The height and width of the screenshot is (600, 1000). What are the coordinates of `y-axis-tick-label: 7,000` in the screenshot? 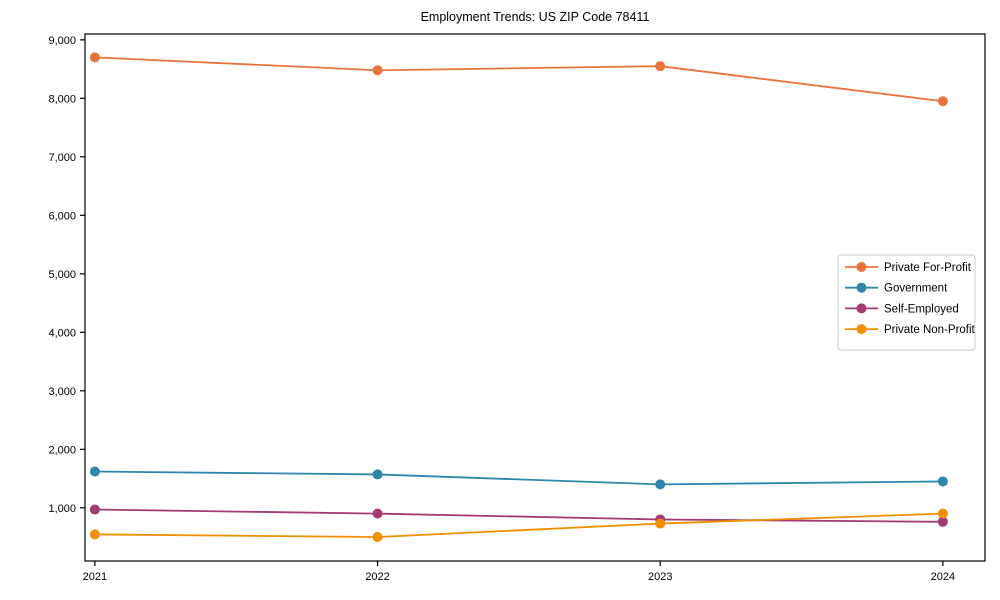 It's located at (62, 158).